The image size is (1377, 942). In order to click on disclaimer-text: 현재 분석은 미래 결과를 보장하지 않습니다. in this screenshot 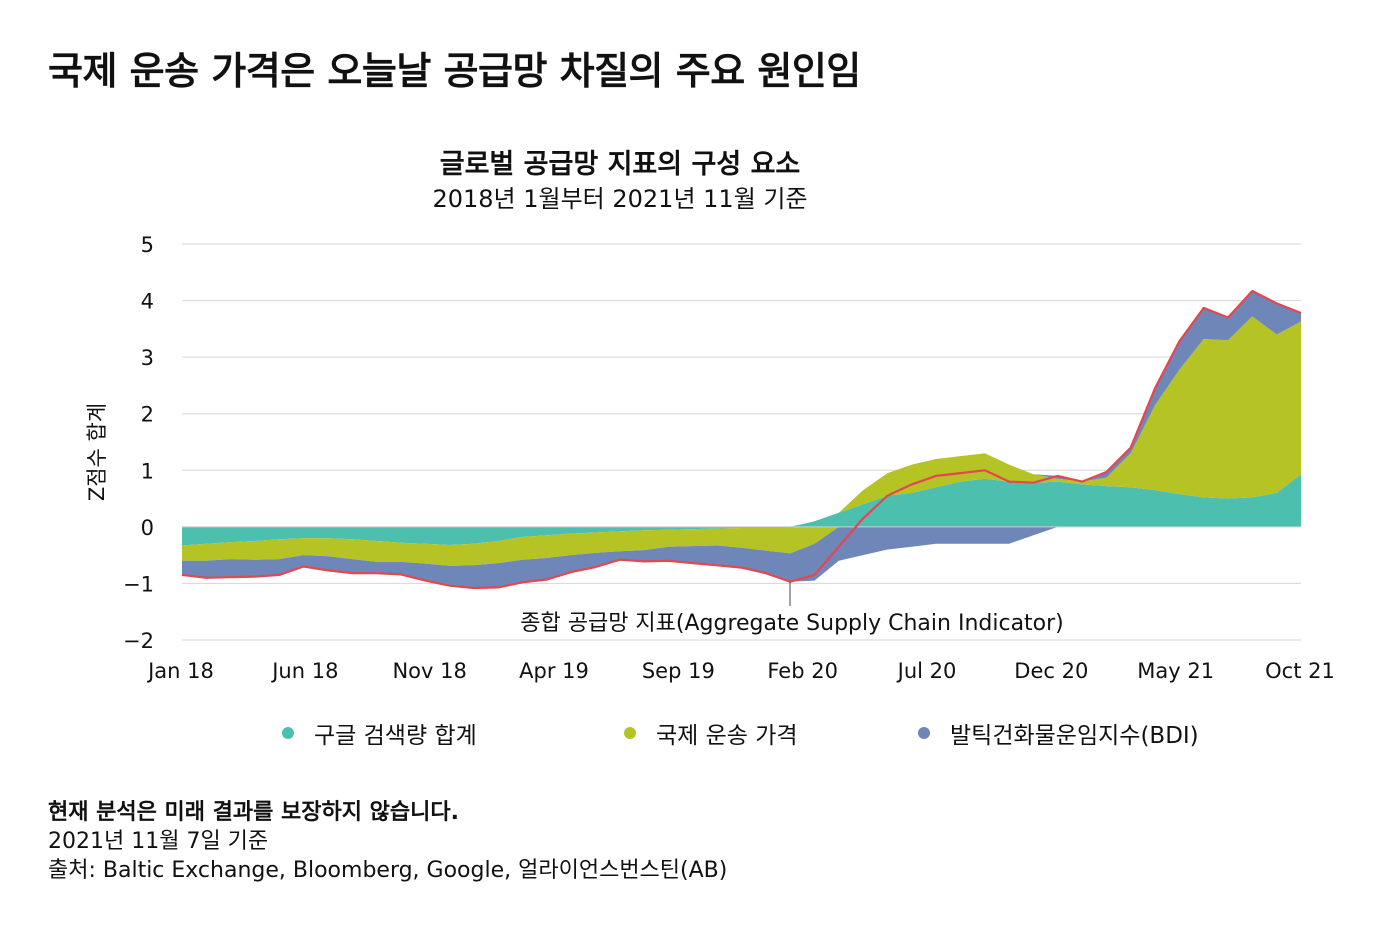, I will do `click(253, 812)`.